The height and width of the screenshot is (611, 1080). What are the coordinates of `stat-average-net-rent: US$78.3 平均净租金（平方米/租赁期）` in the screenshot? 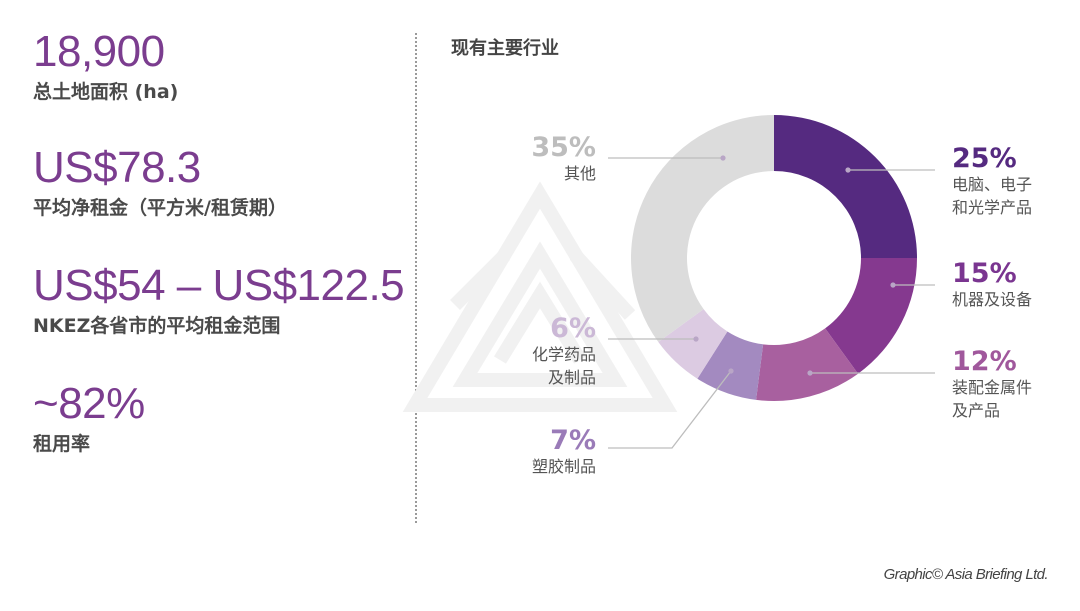 It's located at (160, 183).